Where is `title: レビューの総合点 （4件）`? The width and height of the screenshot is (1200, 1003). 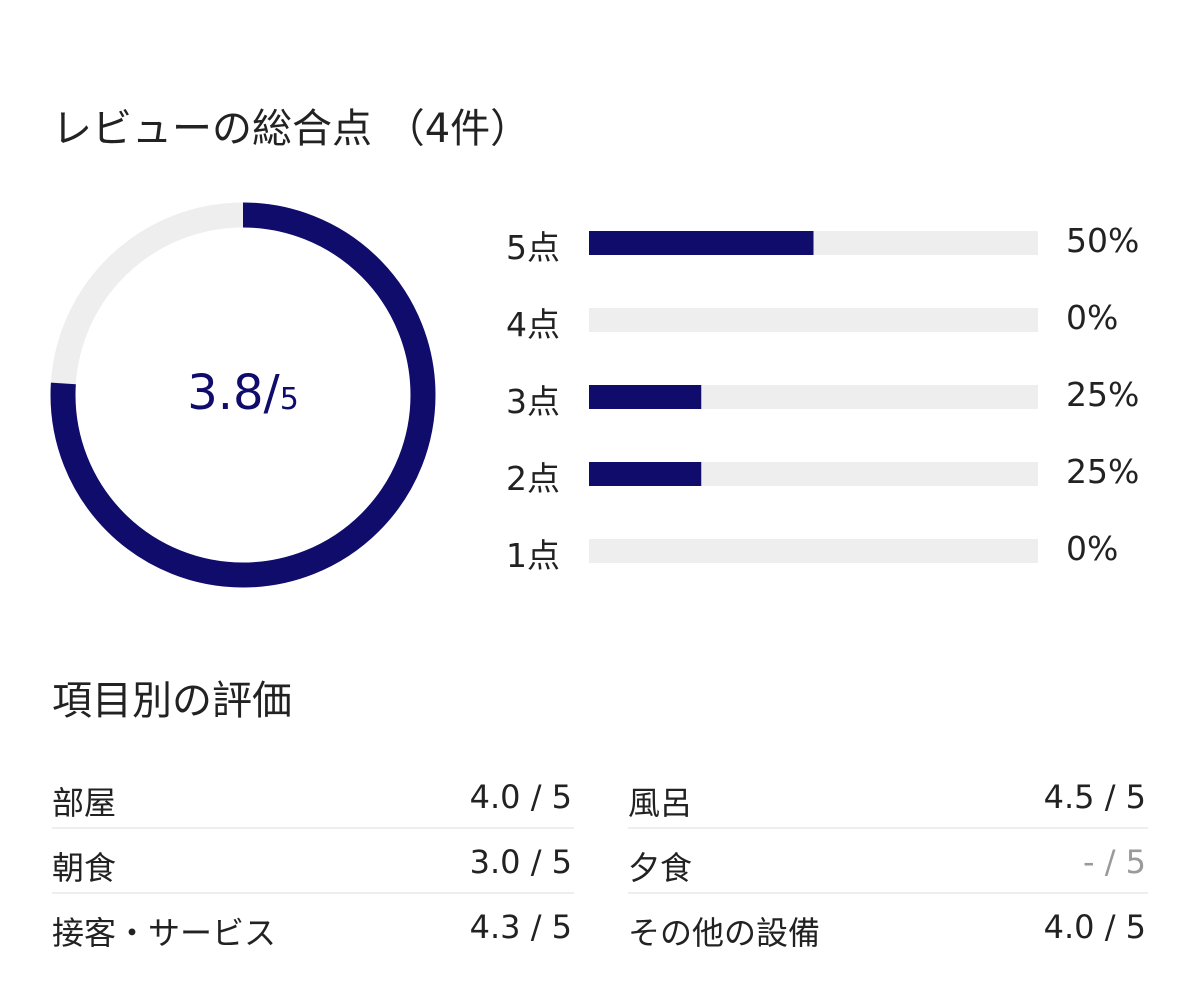 title: レビューの総合点 （4件） is located at coordinates (291, 129).